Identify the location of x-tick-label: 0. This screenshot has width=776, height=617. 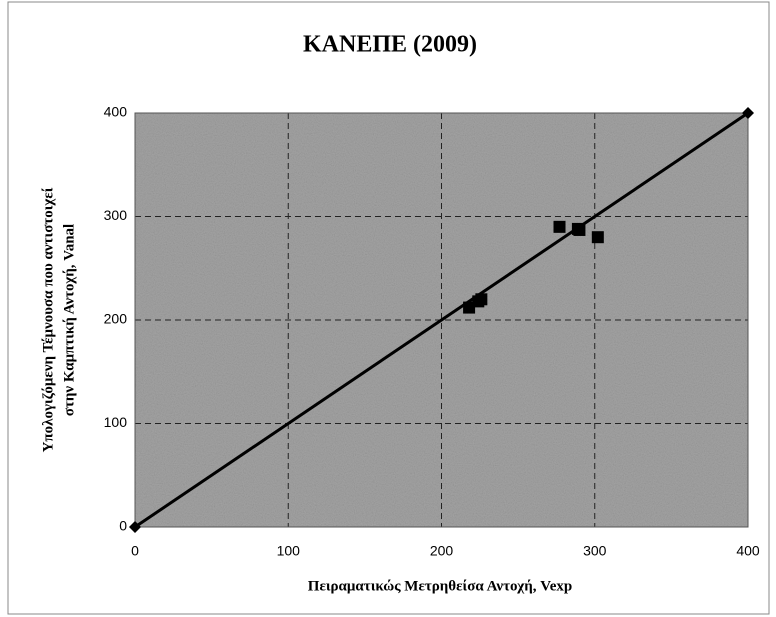
(135, 551).